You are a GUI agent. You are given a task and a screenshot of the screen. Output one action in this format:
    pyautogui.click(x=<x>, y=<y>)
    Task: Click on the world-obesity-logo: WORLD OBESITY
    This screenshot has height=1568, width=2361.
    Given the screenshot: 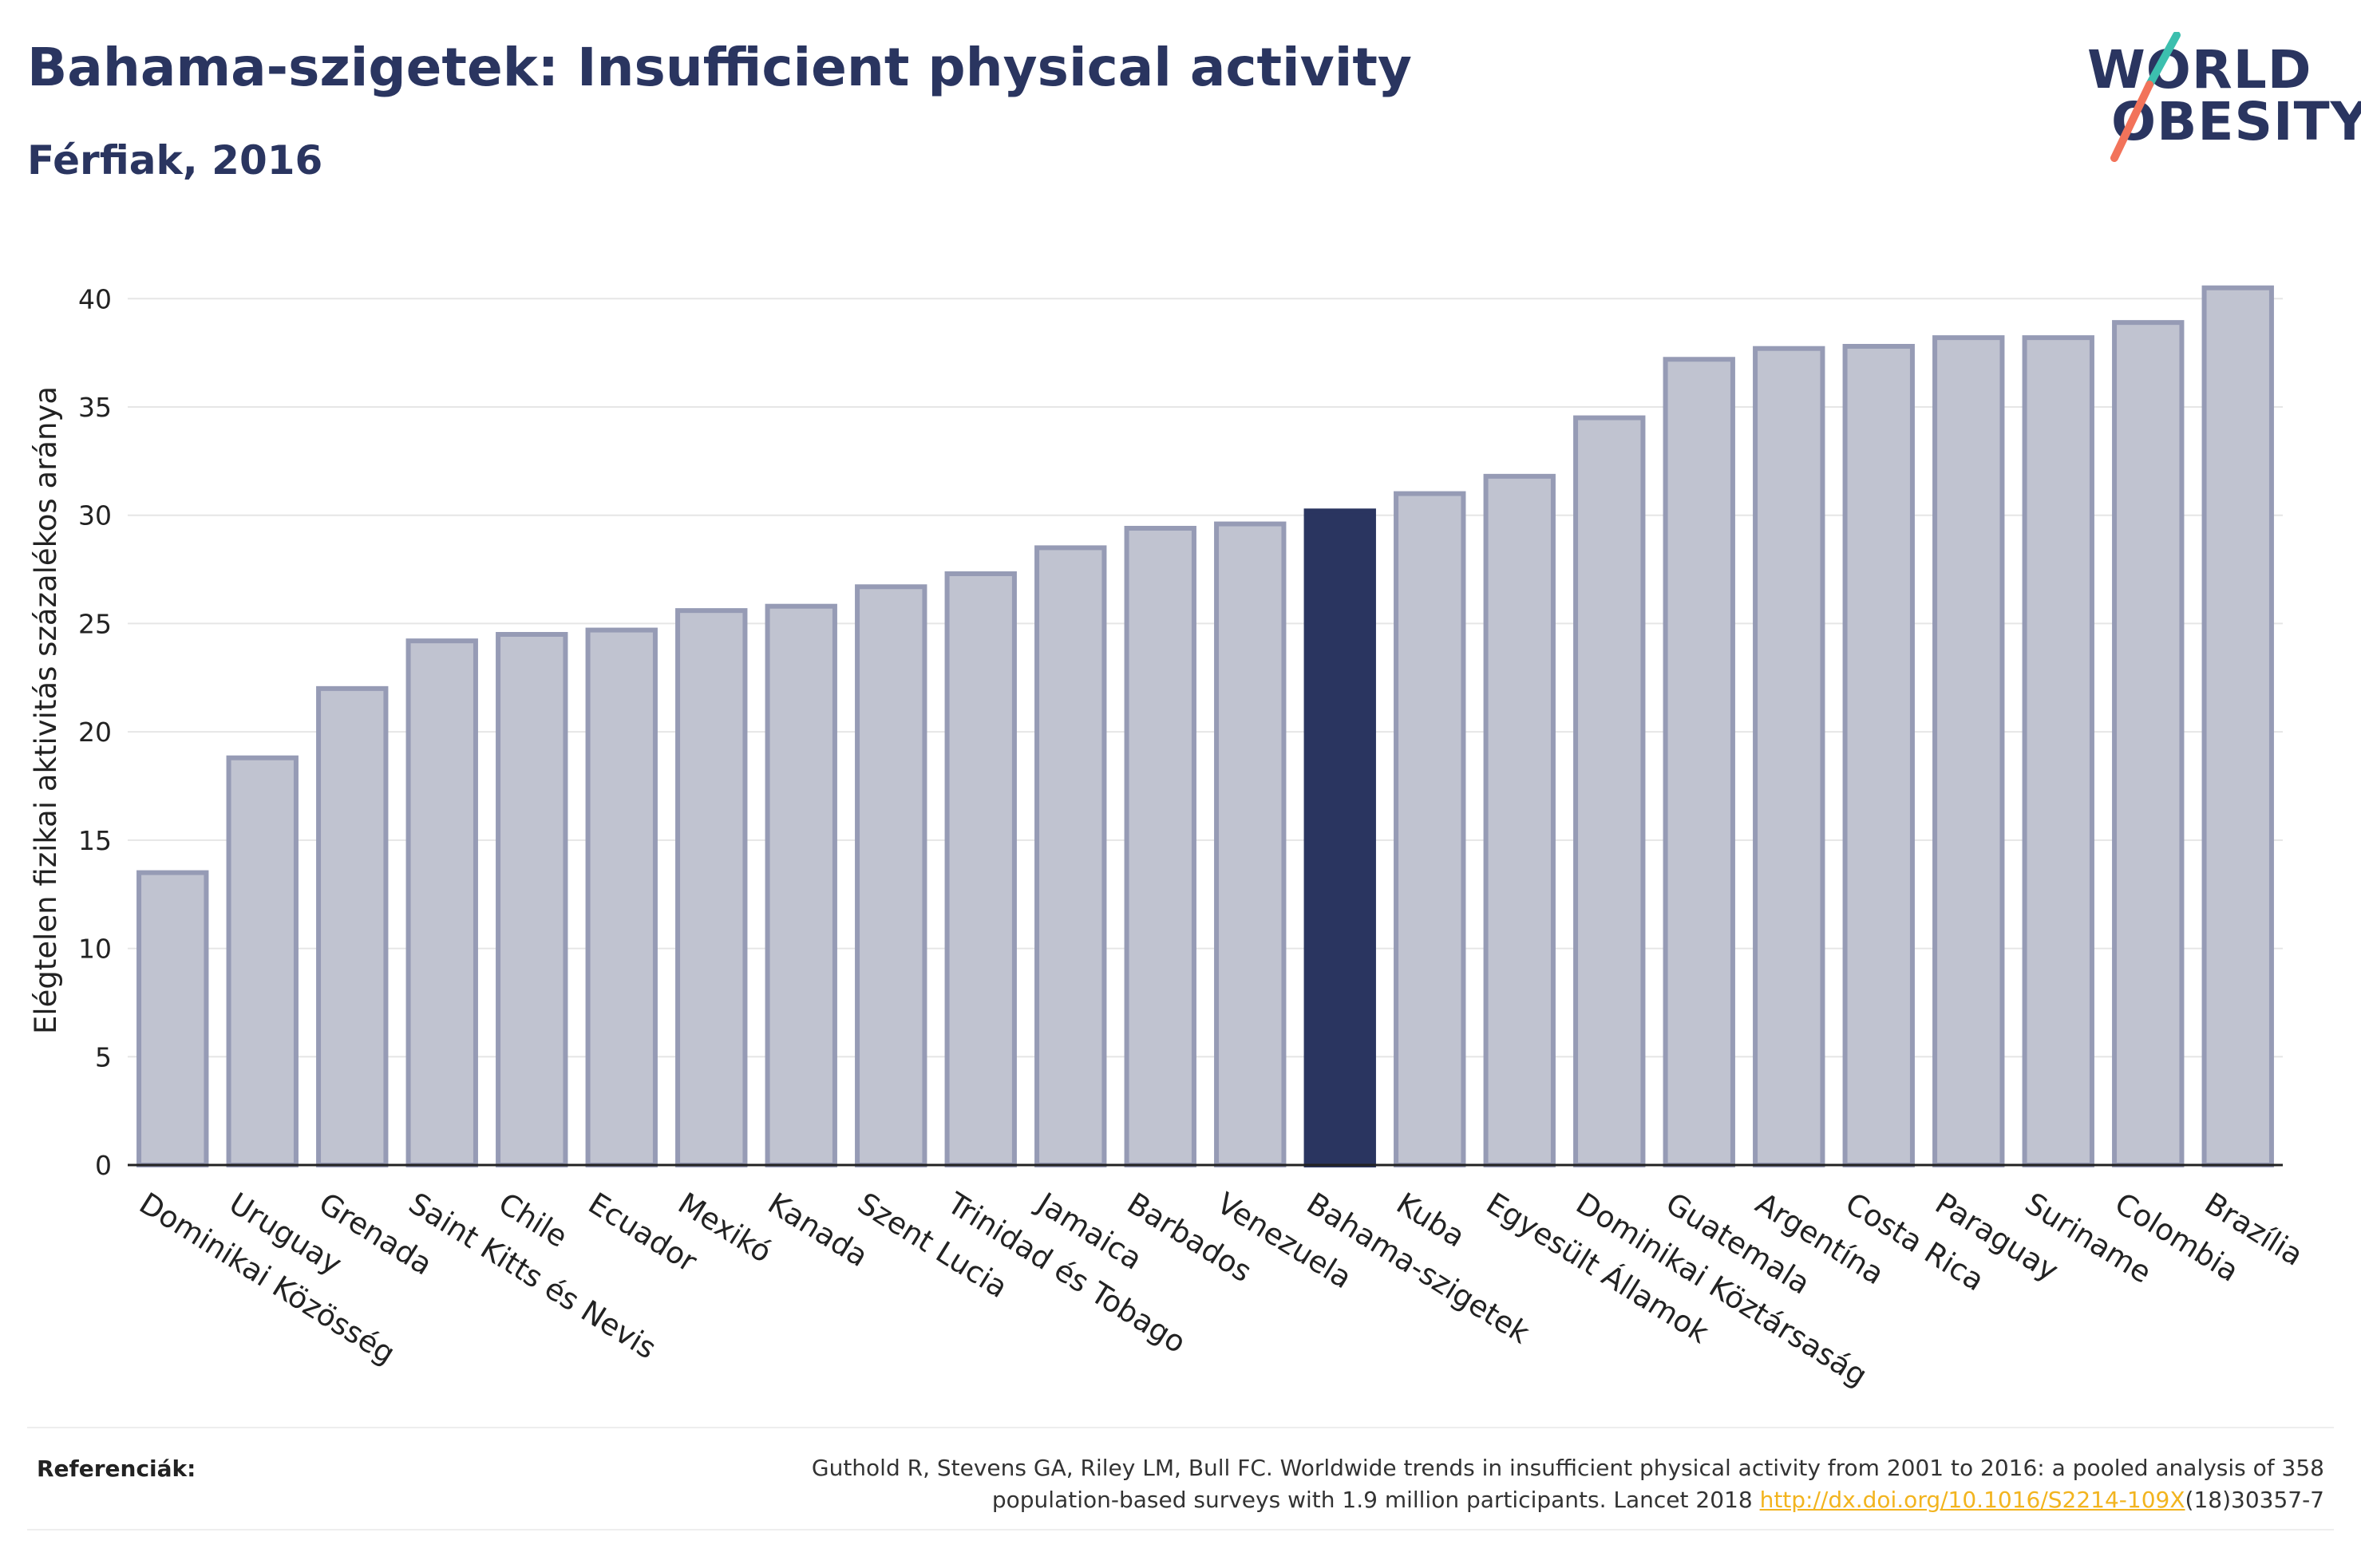 What is the action you would take?
    pyautogui.click(x=2224, y=100)
    